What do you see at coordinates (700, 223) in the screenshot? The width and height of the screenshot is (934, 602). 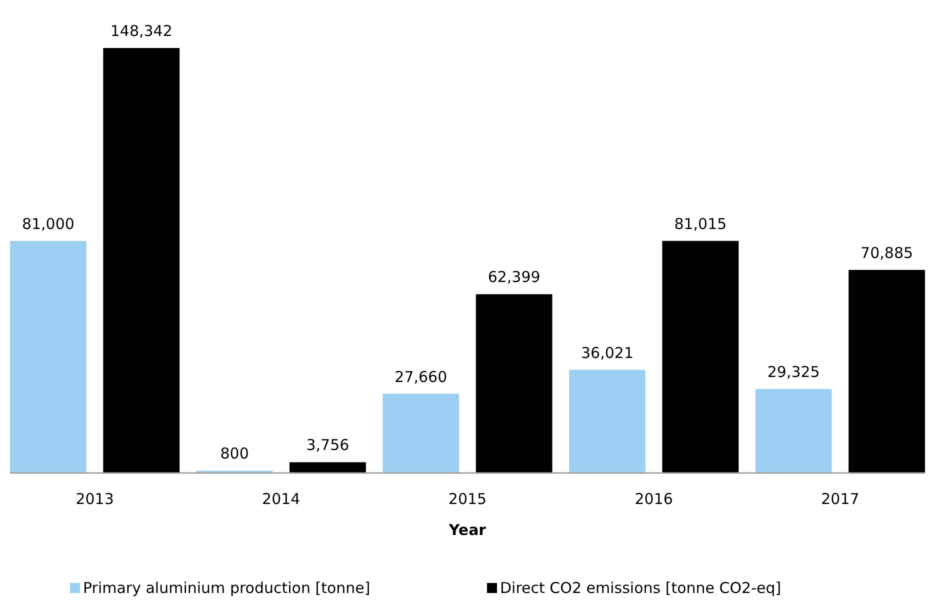 I see `data-label: 81,015` at bounding box center [700, 223].